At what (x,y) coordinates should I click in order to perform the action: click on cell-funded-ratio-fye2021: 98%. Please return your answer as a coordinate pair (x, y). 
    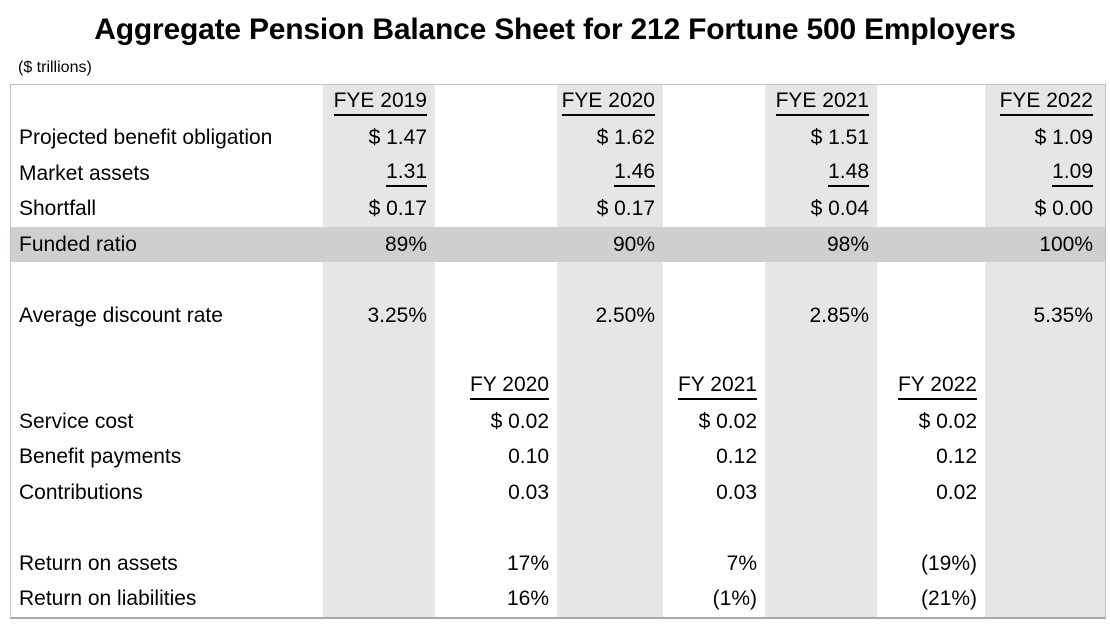
    Looking at the image, I should click on (847, 244).